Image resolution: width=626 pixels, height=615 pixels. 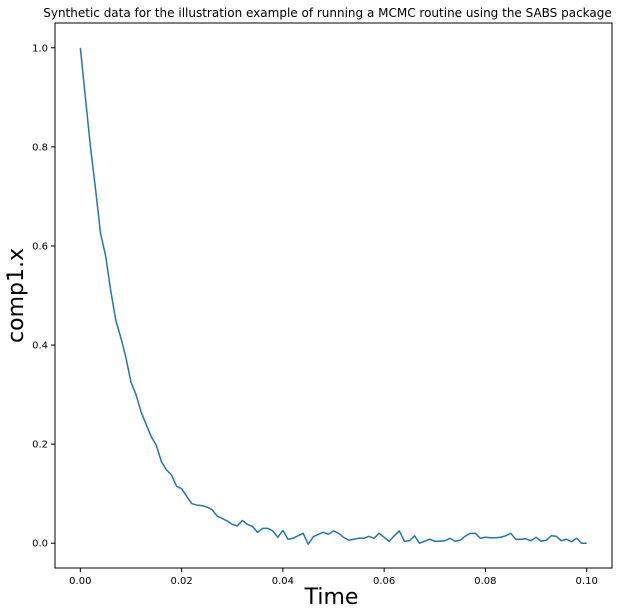 I want to click on y-tick-label: 0.6, so click(x=40, y=246).